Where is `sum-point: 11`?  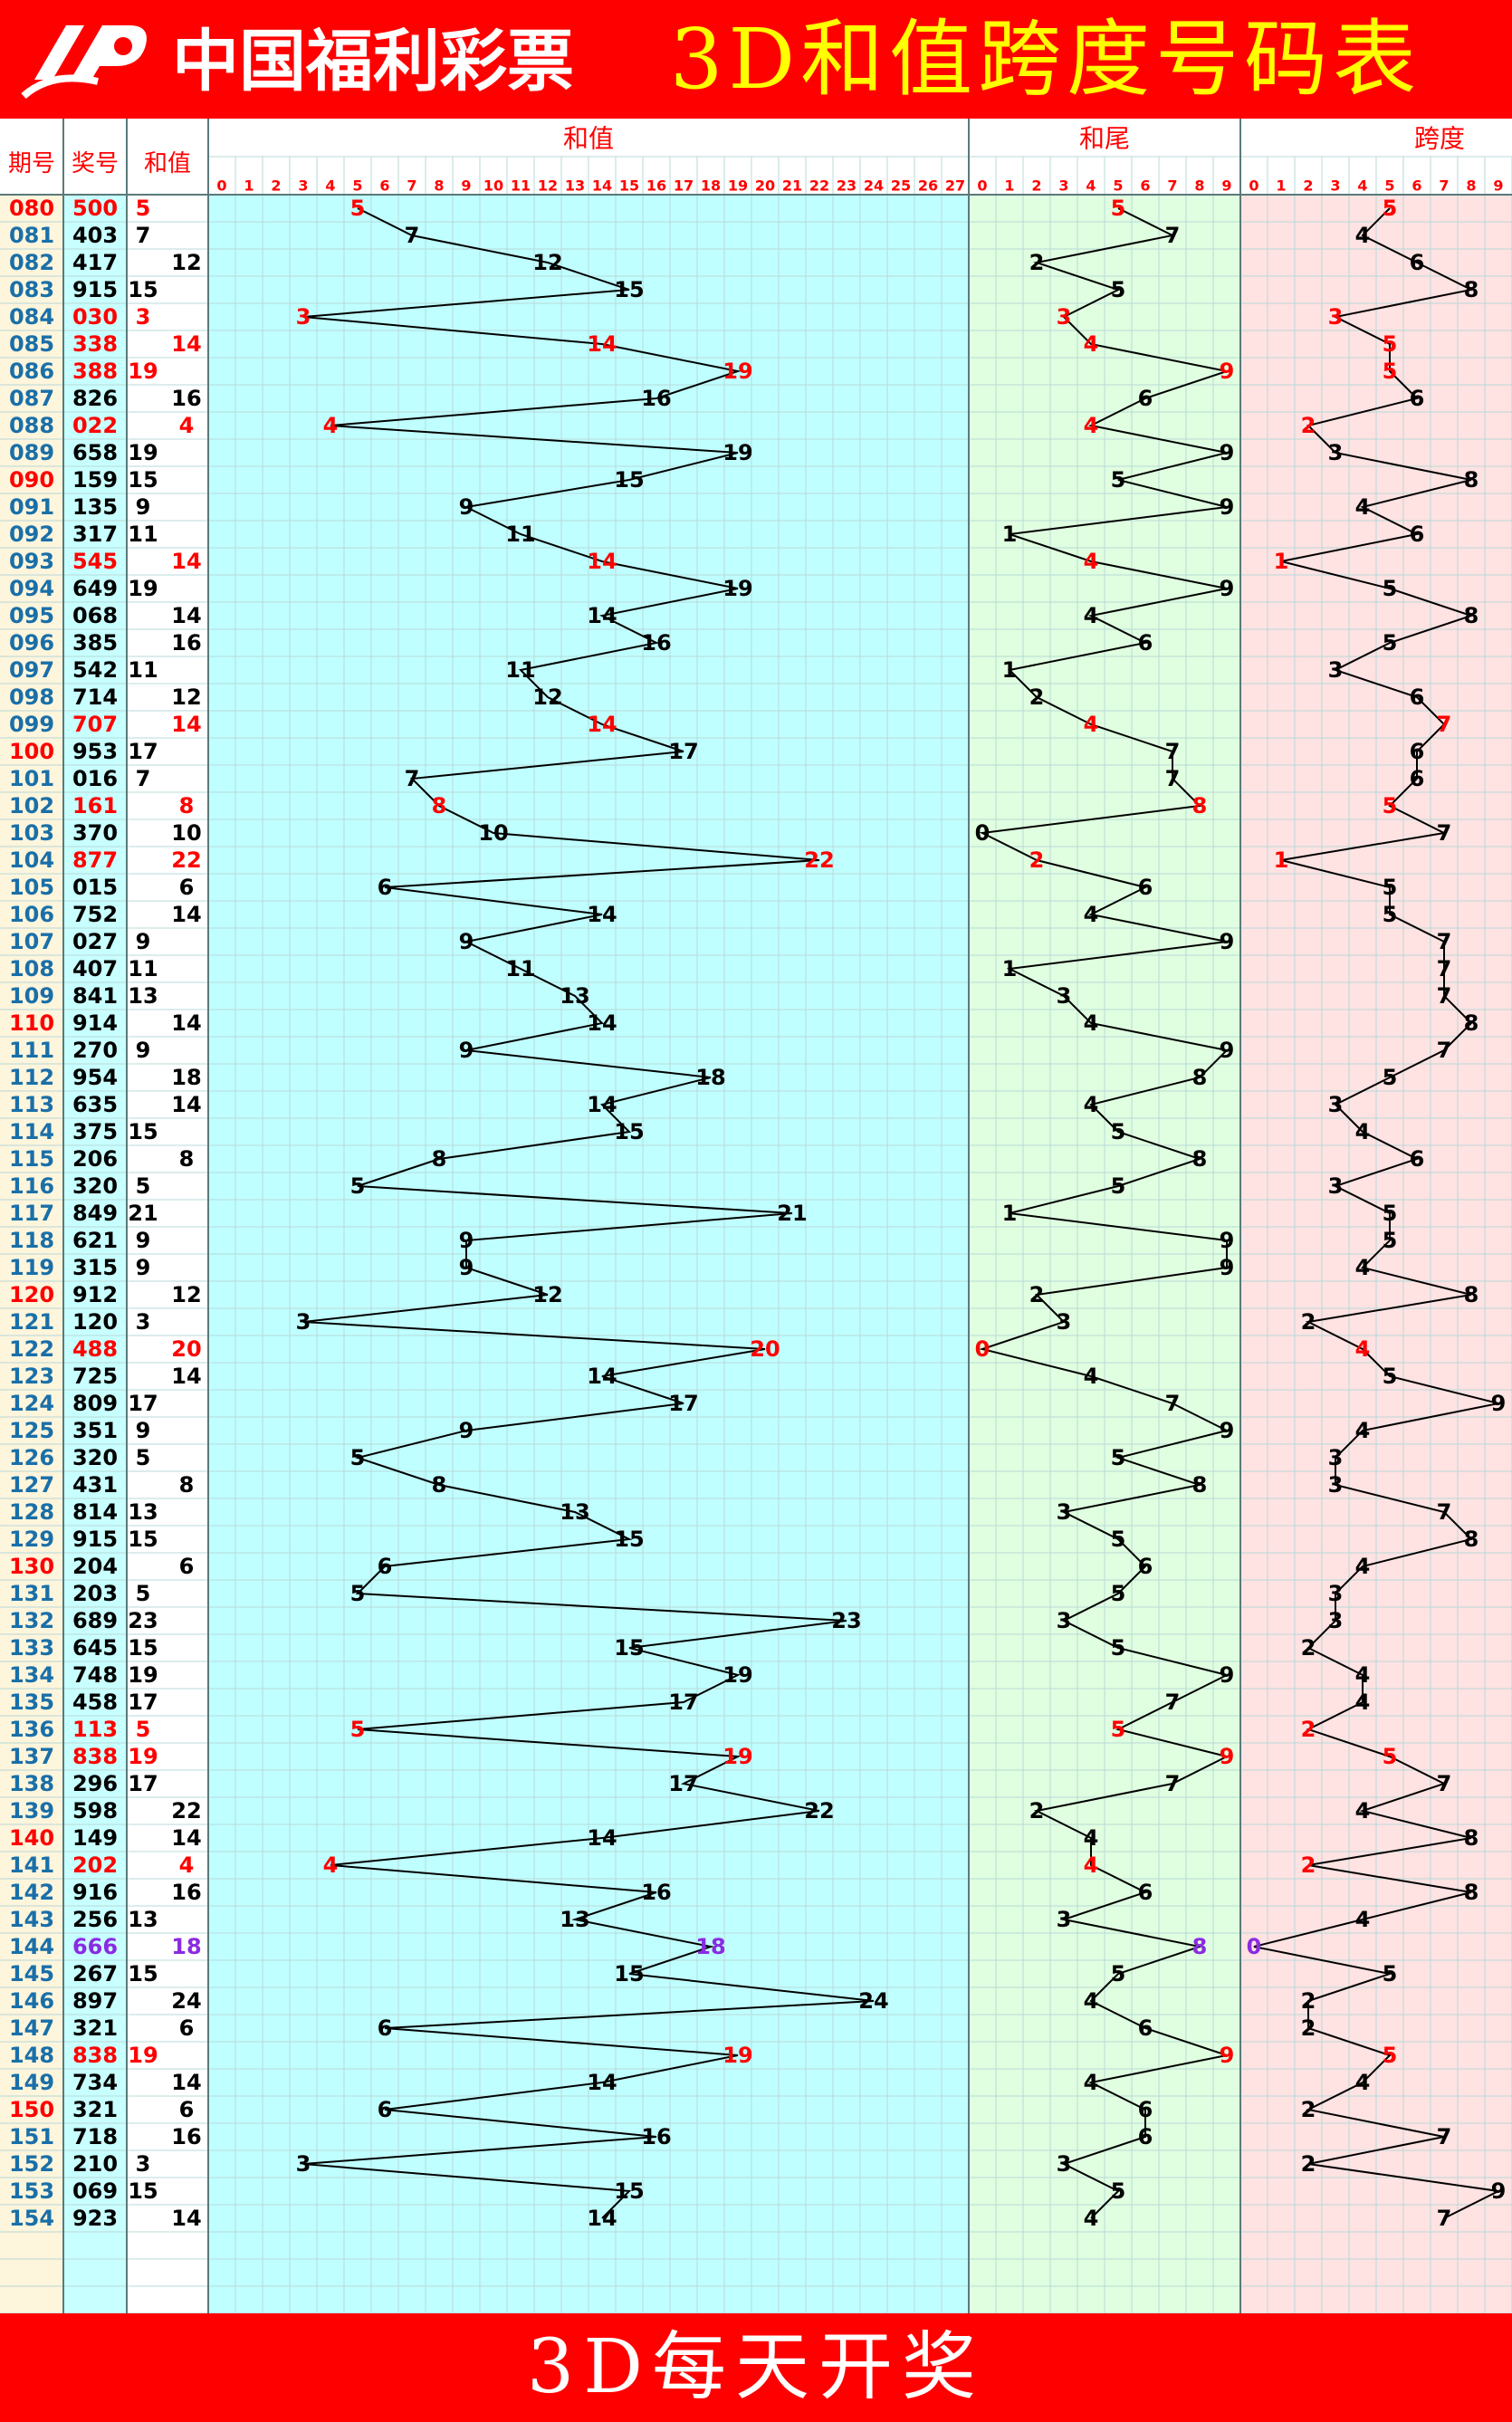 sum-point: 11 is located at coordinates (520, 534).